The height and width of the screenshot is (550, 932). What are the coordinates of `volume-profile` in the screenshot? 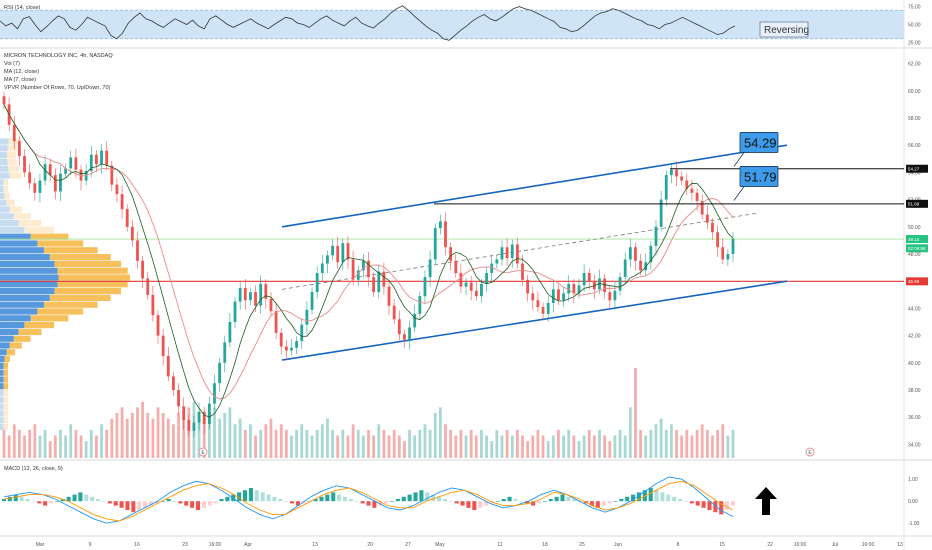 It's located at (65, 284).